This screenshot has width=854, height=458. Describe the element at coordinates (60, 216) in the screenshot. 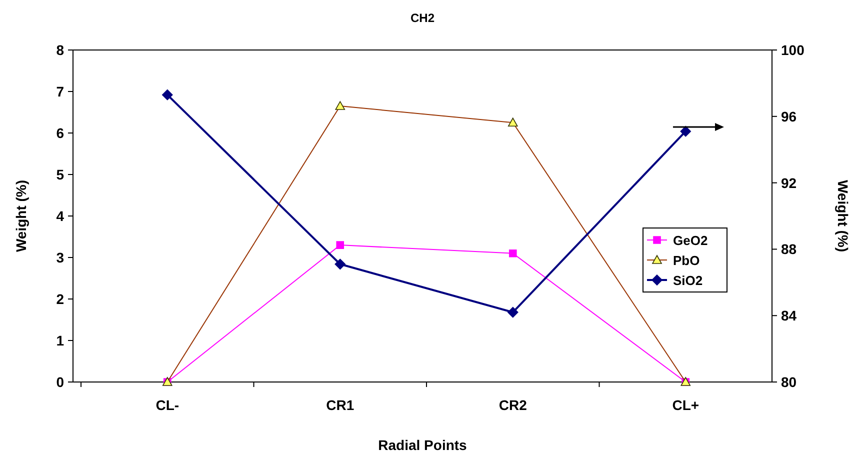

I see `y-tick-label: 4` at that location.